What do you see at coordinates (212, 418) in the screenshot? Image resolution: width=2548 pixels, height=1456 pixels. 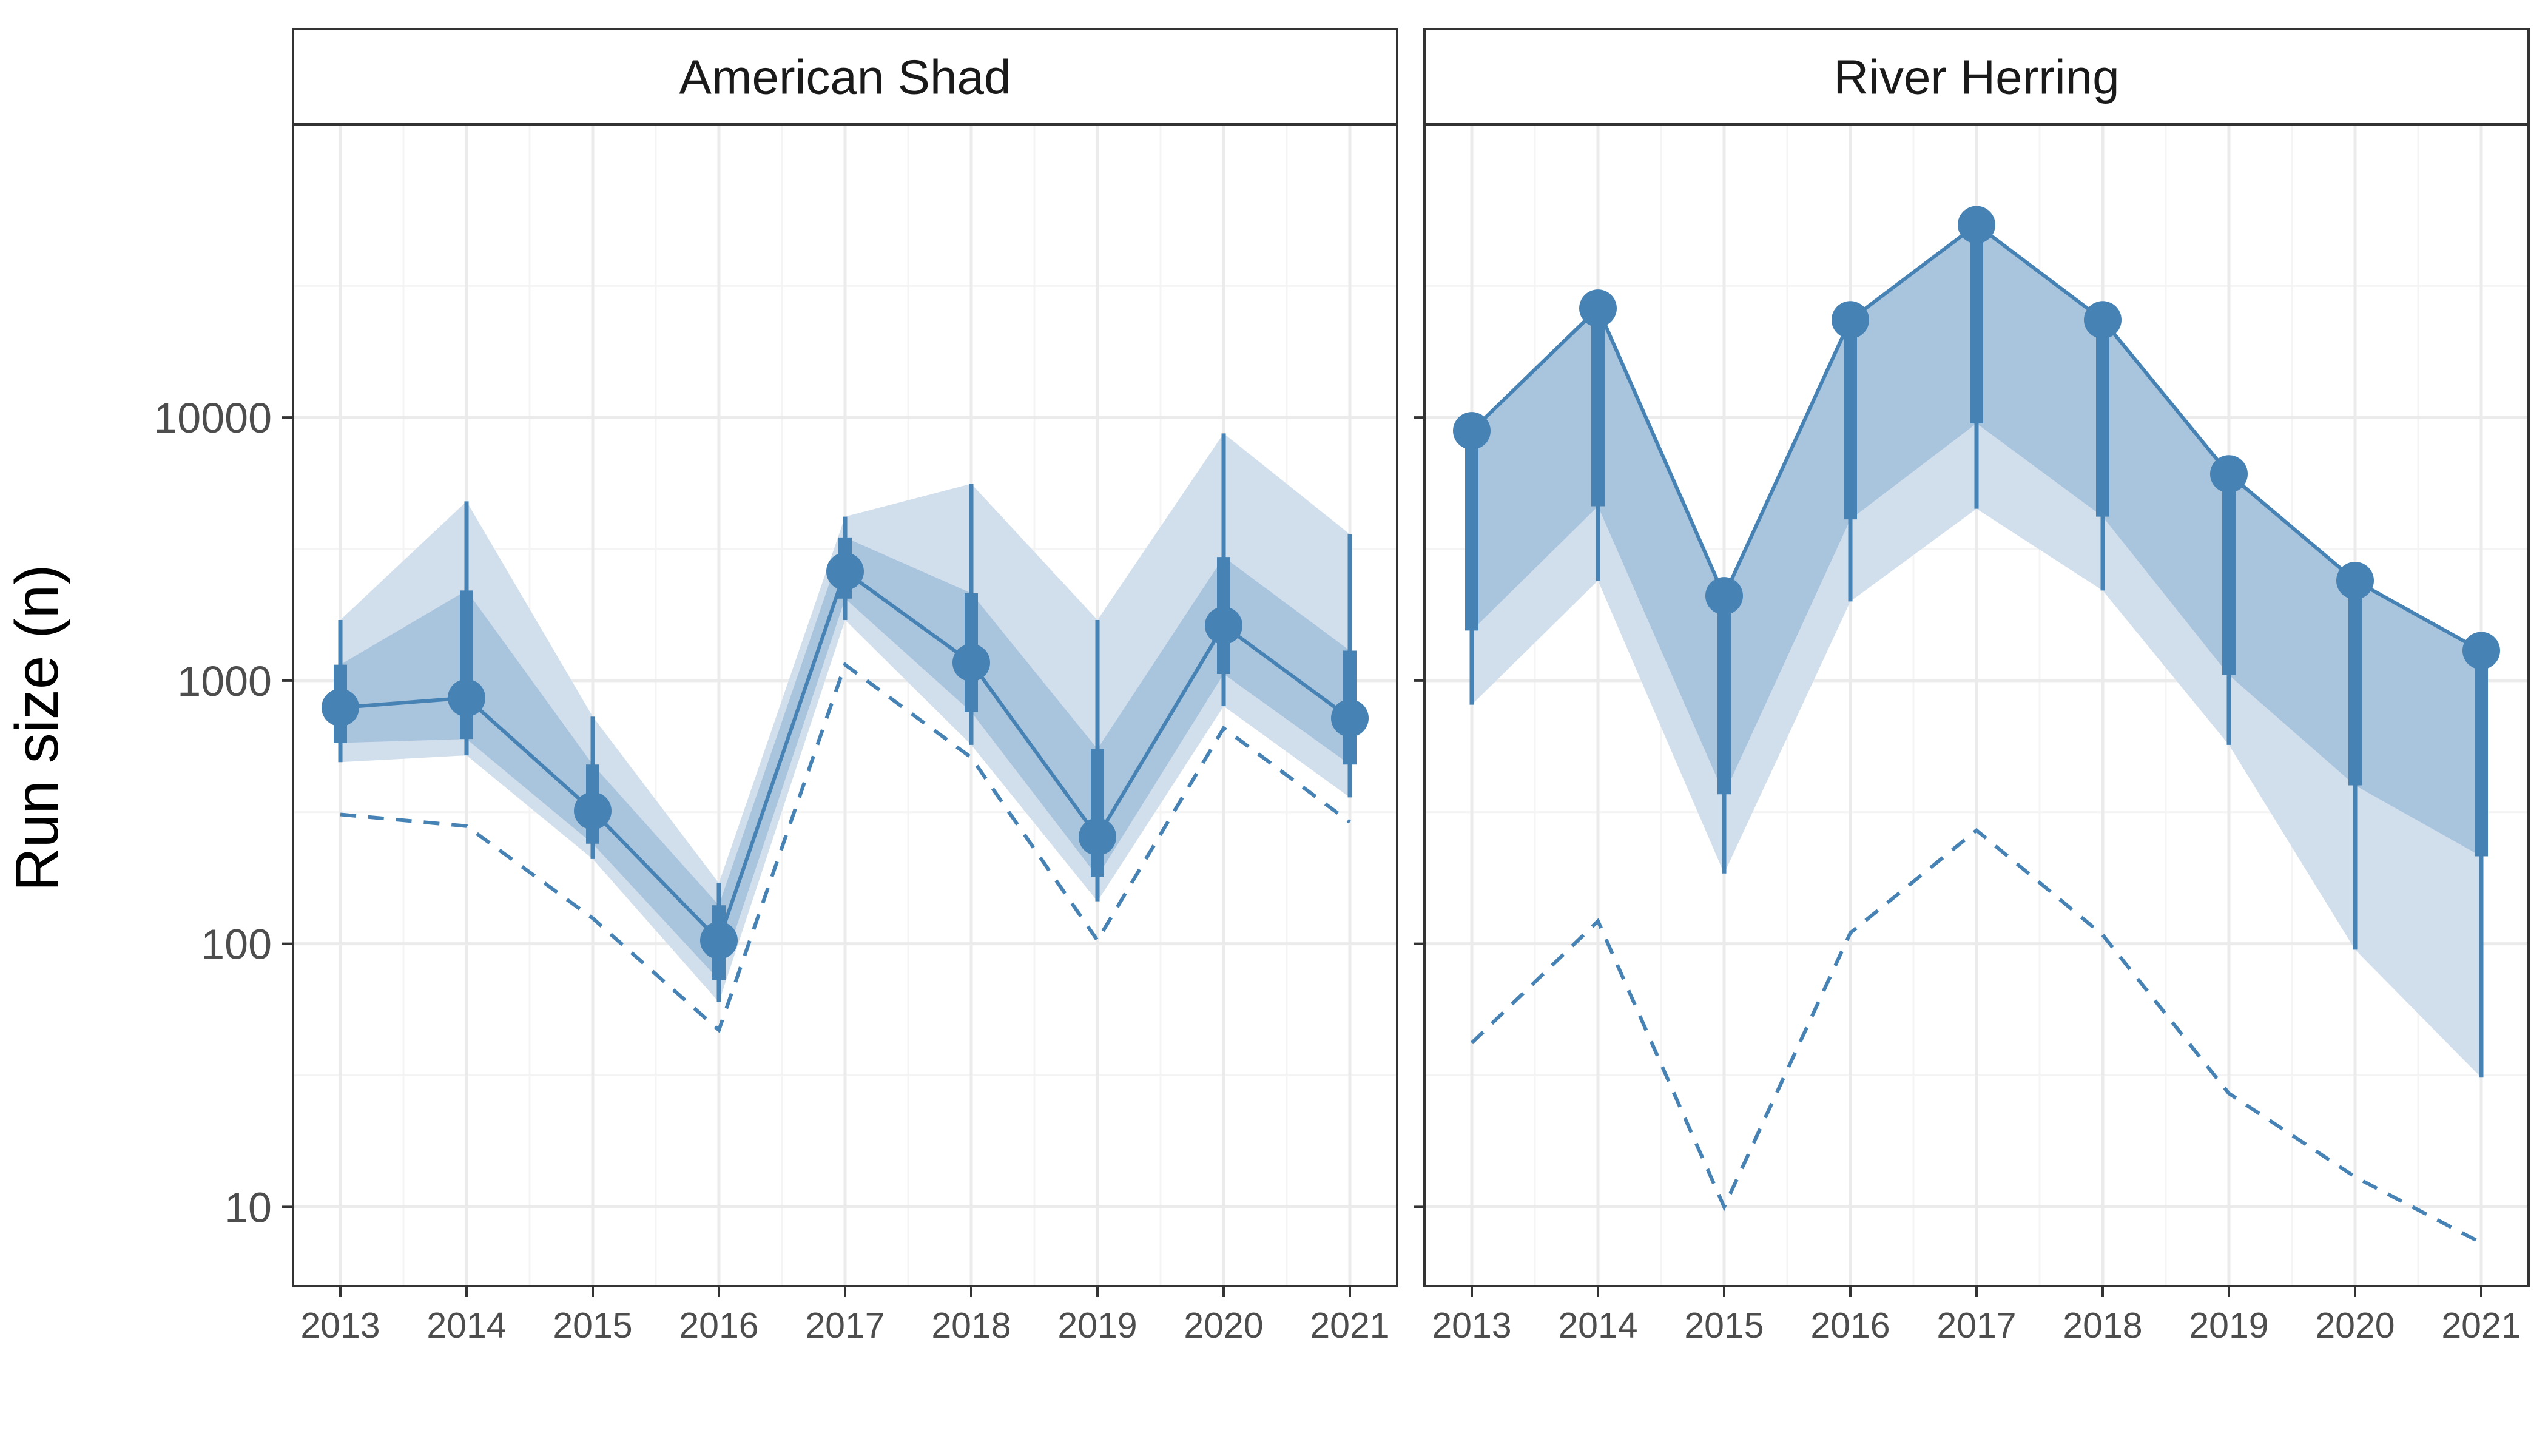 I see `y-tick-label: 10000` at bounding box center [212, 418].